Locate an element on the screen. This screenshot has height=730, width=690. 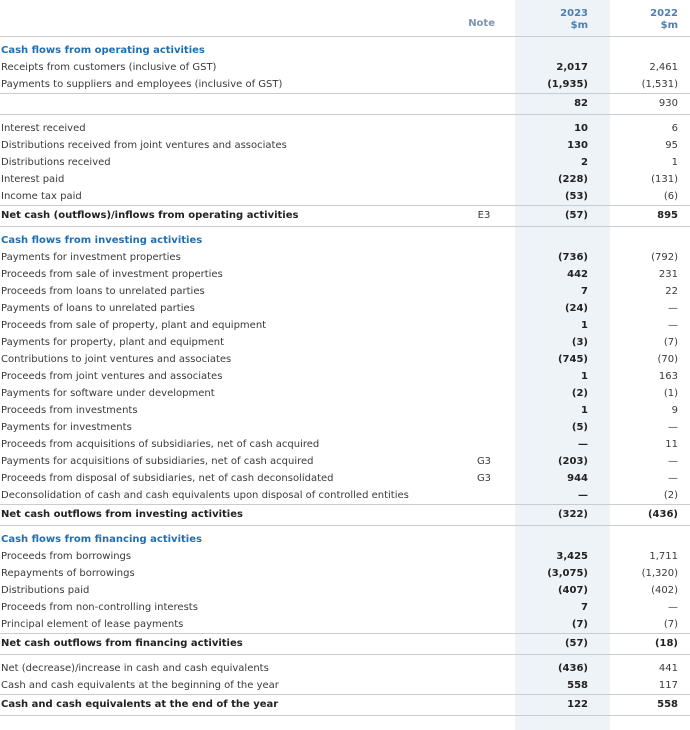
row-label: Payments for software under development is located at coordinates (108, 393).